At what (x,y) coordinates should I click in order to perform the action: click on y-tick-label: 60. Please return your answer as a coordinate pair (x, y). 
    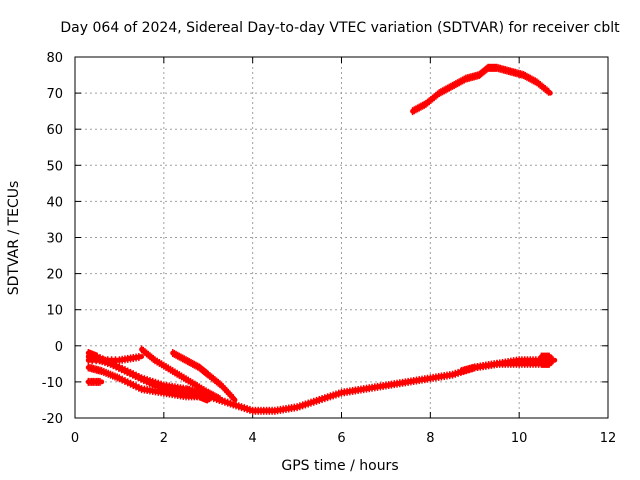
    Looking at the image, I should click on (54, 130).